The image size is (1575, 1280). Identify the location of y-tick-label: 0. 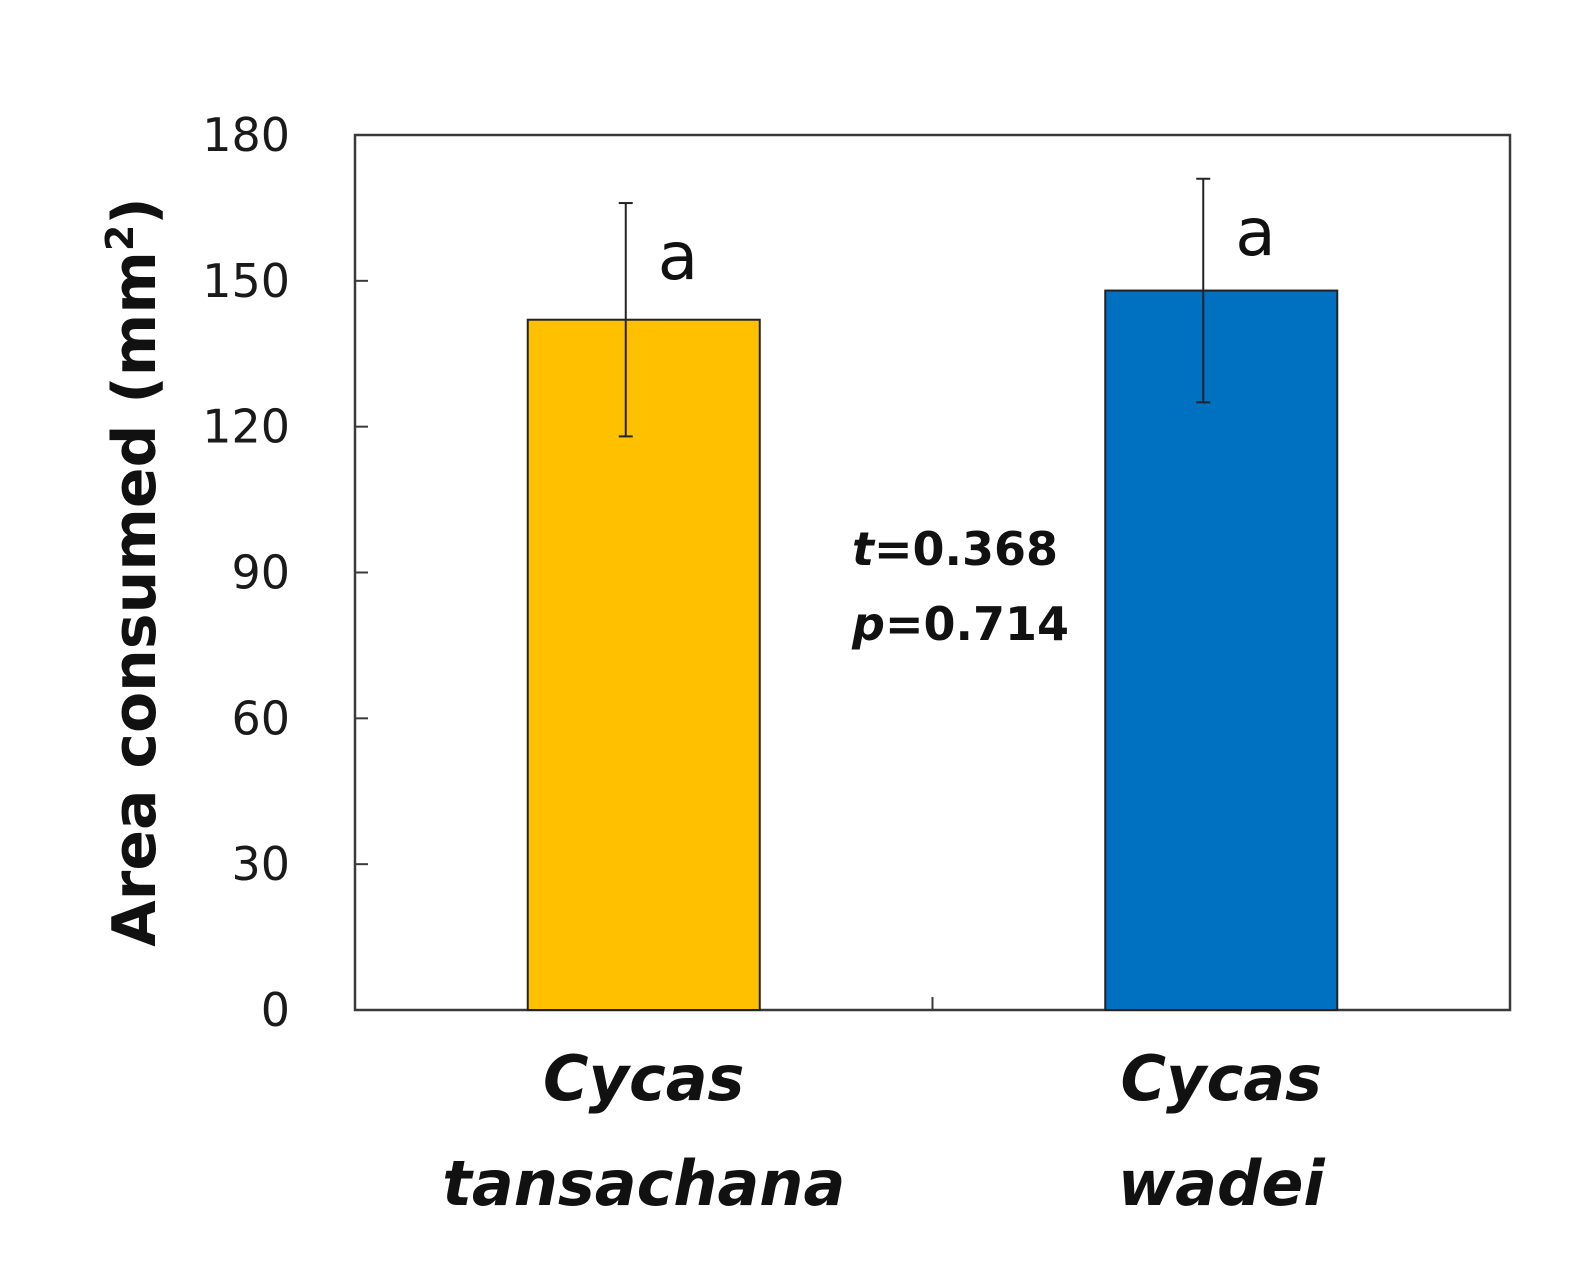
(275, 1010).